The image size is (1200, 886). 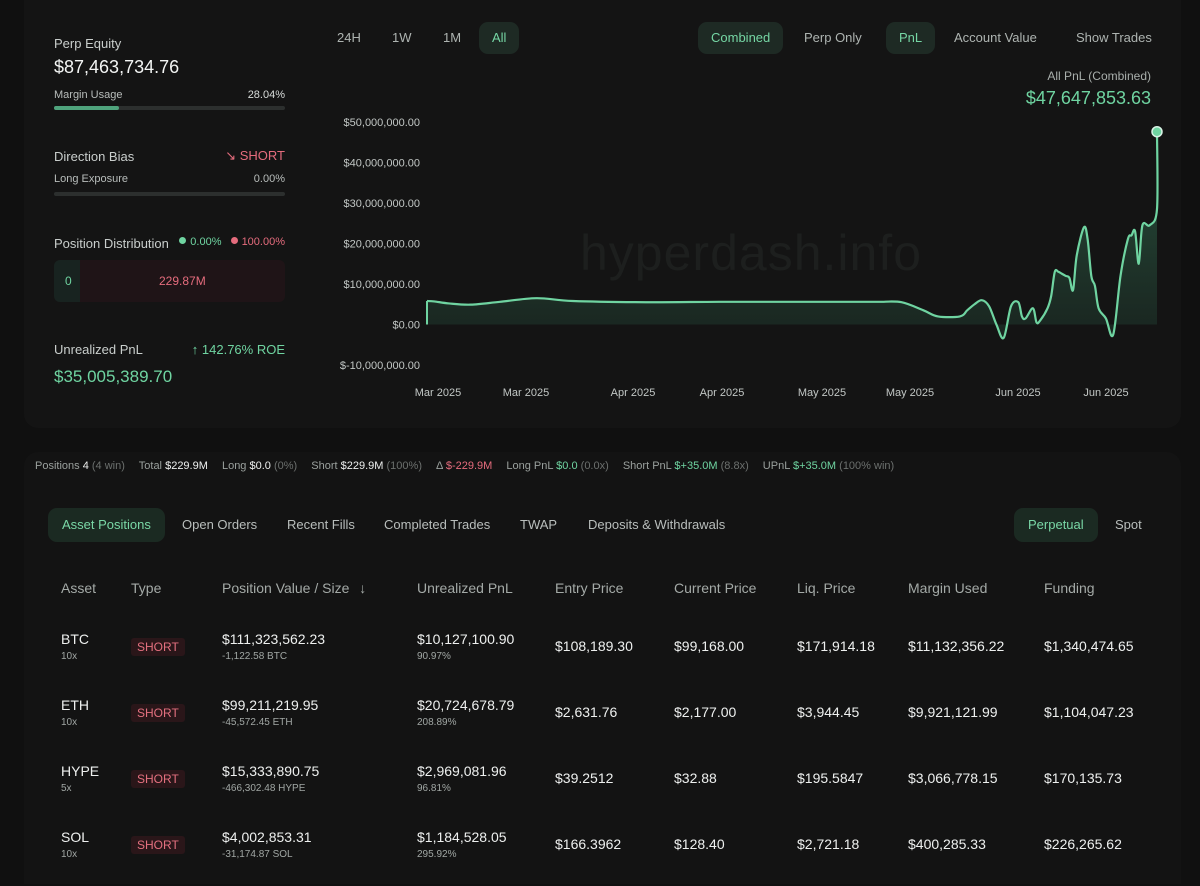 What do you see at coordinates (539, 524) in the screenshot?
I see `tab-twap: TWAP` at bounding box center [539, 524].